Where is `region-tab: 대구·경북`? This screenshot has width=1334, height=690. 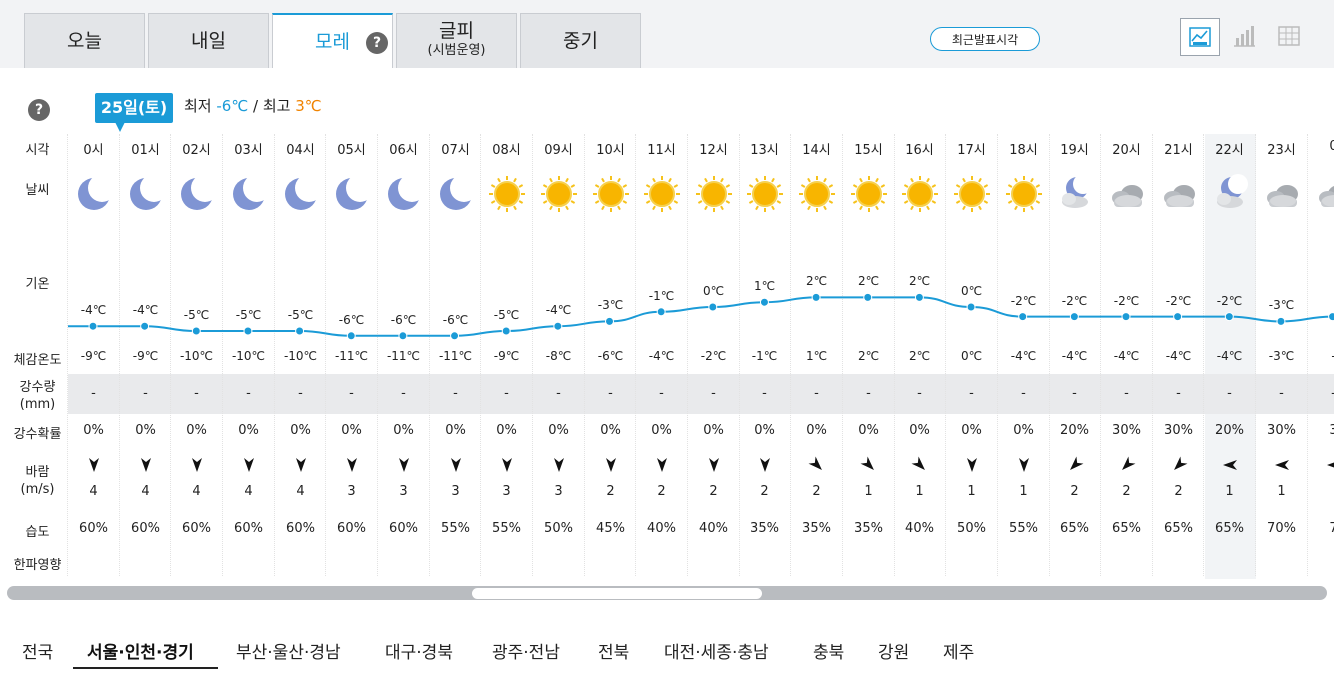 region-tab: 대구·경북 is located at coordinates (419, 653).